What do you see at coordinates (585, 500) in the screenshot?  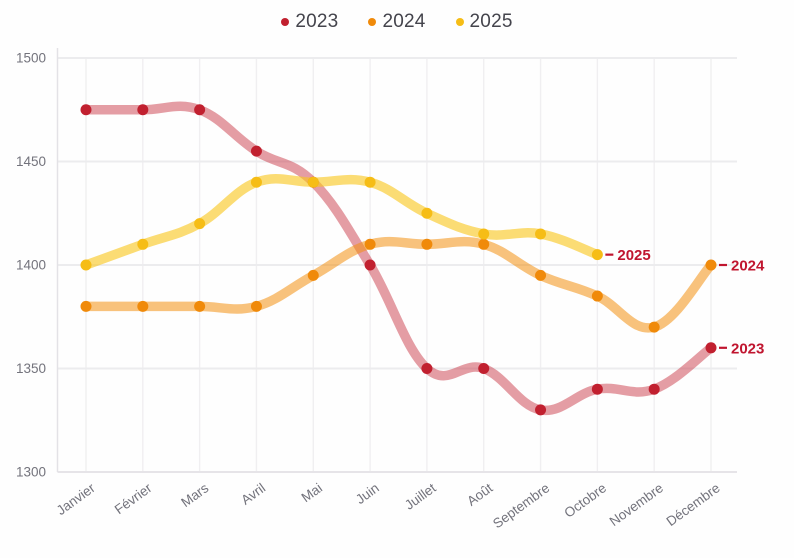 I see `x-axis-tick-label: Octobre` at bounding box center [585, 500].